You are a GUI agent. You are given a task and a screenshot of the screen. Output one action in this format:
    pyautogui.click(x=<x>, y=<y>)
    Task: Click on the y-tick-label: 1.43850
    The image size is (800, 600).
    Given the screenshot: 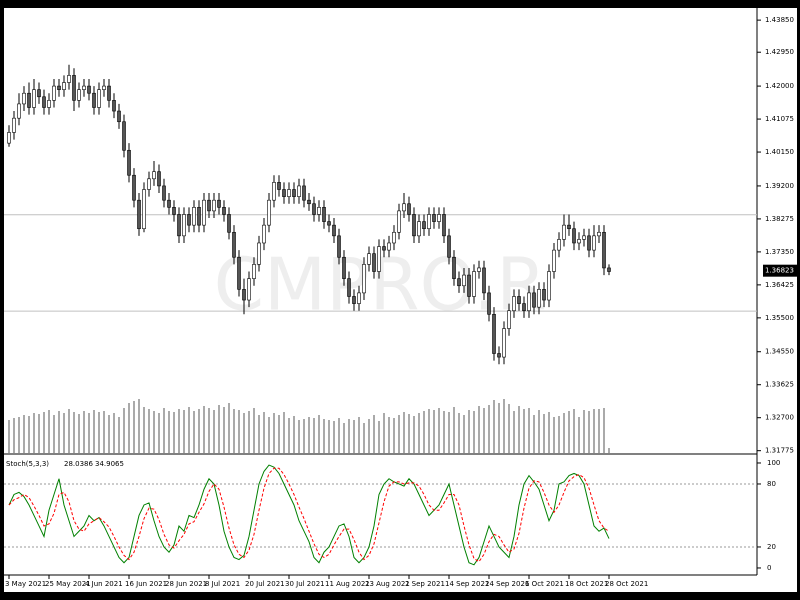 What is the action you would take?
    pyautogui.click(x=779, y=20)
    